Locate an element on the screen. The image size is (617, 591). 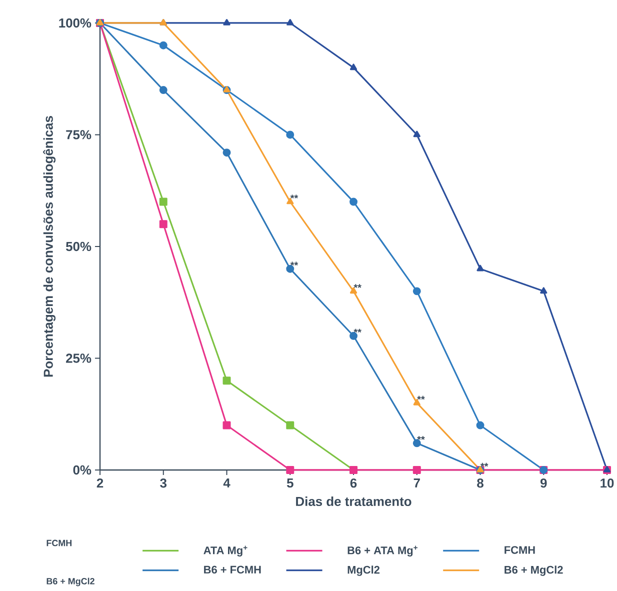
y-tick-label: 0% is located at coordinates (82, 470).